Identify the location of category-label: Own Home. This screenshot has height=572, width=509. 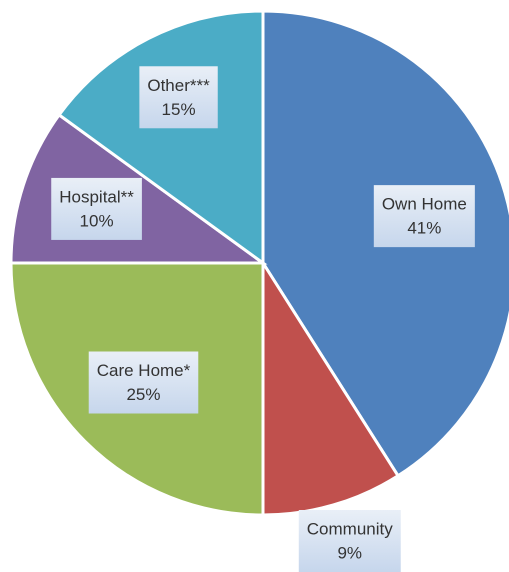
(424, 204).